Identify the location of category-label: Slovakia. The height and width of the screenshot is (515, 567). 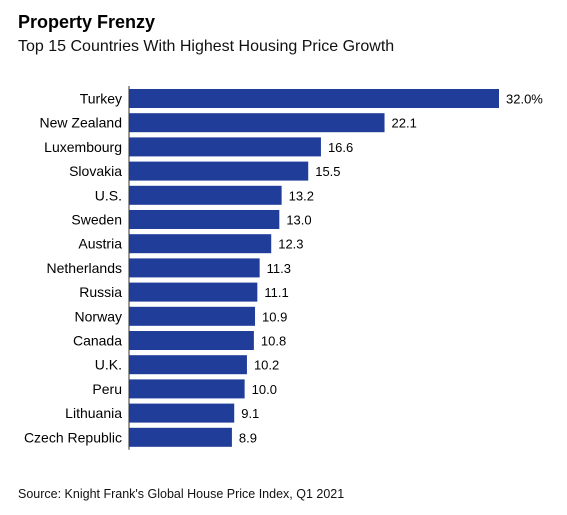
(95, 171).